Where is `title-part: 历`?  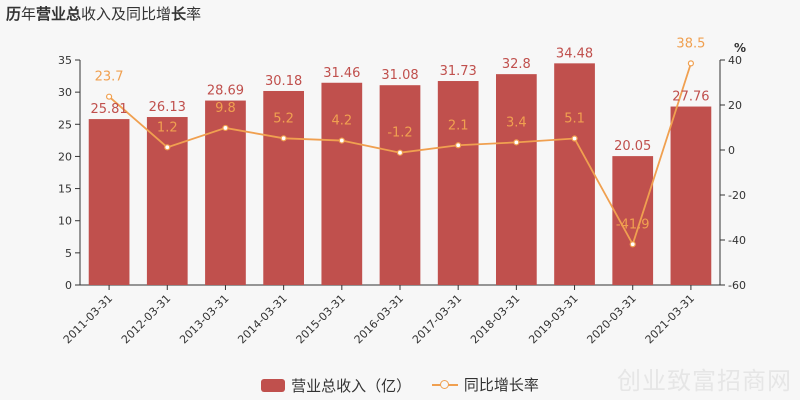
title-part: 历 is located at coordinates (14, 14).